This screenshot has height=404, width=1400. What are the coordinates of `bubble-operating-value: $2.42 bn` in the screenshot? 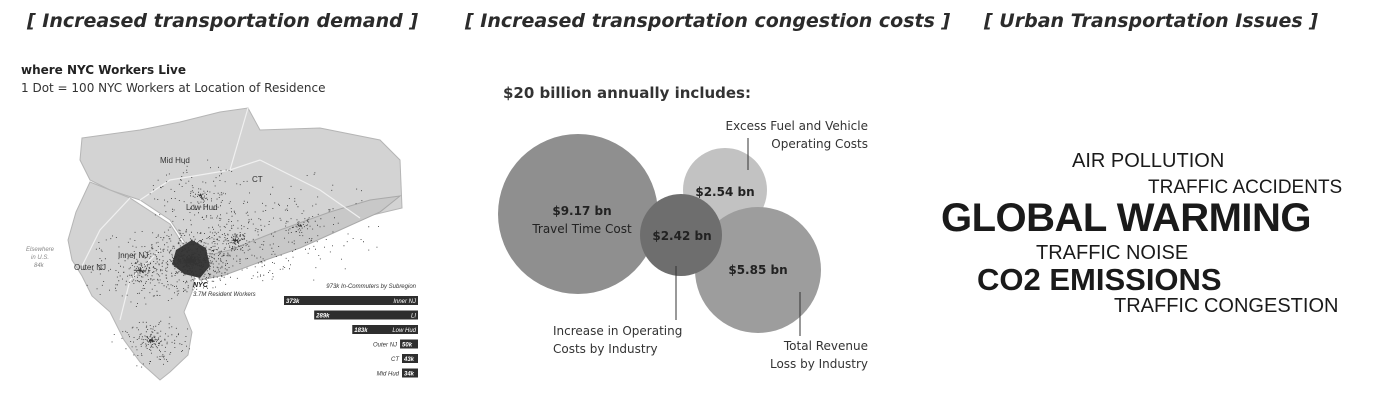 It's located at (681, 236).